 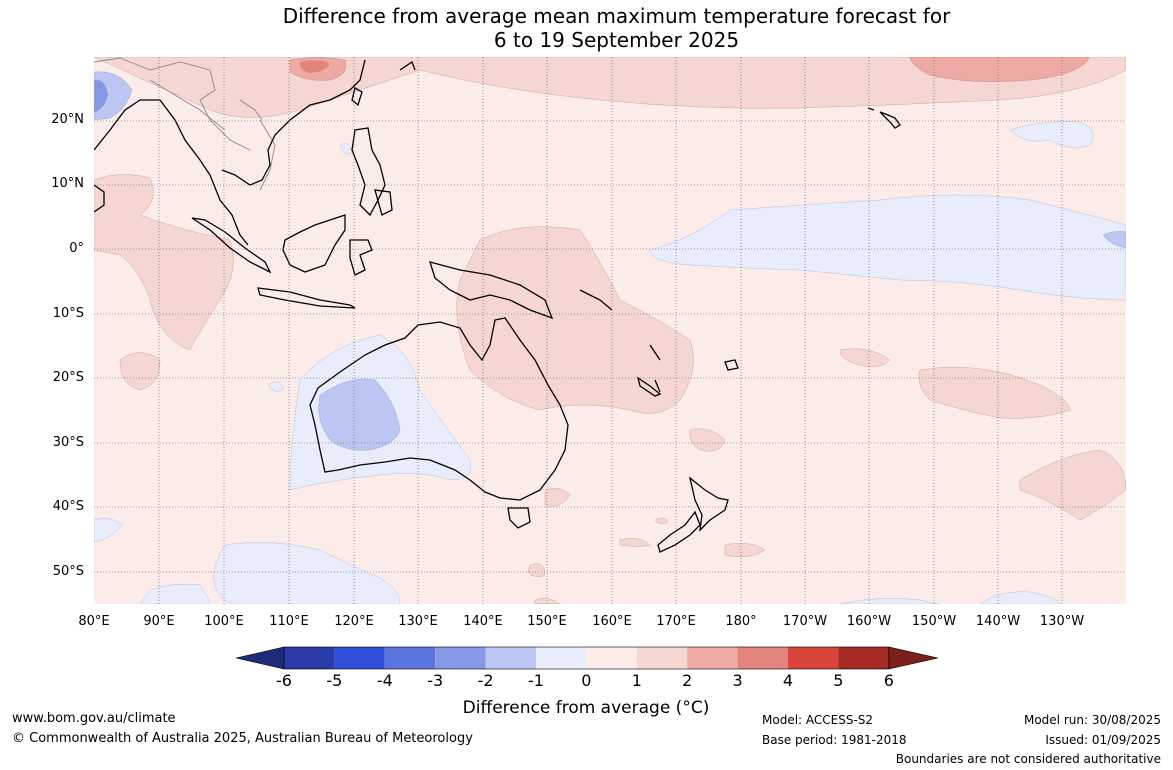 I want to click on lat-label-0: 0°, so click(x=76, y=248).